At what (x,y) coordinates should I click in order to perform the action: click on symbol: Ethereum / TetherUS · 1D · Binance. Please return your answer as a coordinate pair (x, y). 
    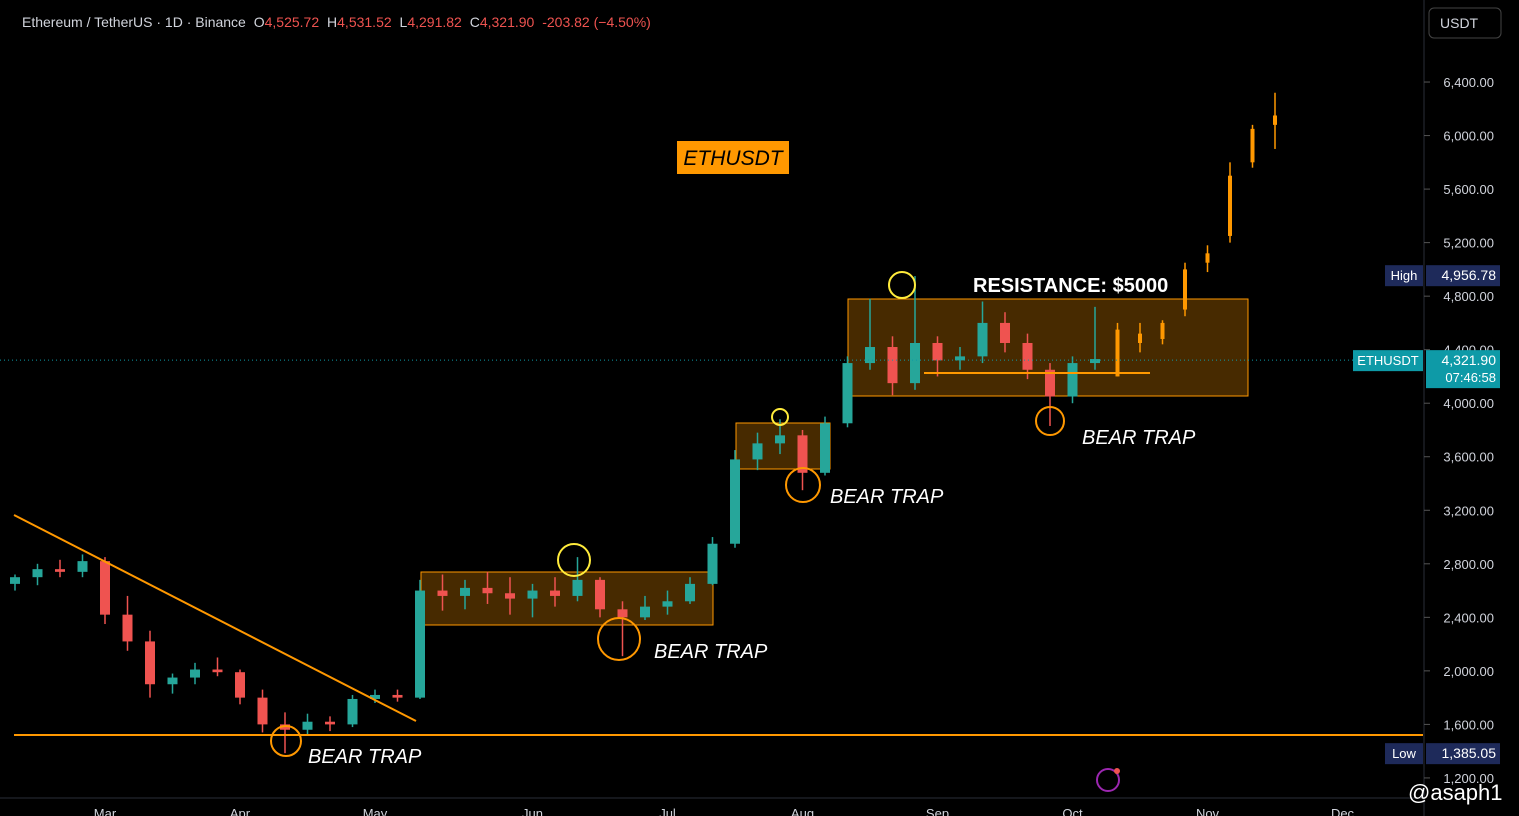
    Looking at the image, I should click on (134, 22).